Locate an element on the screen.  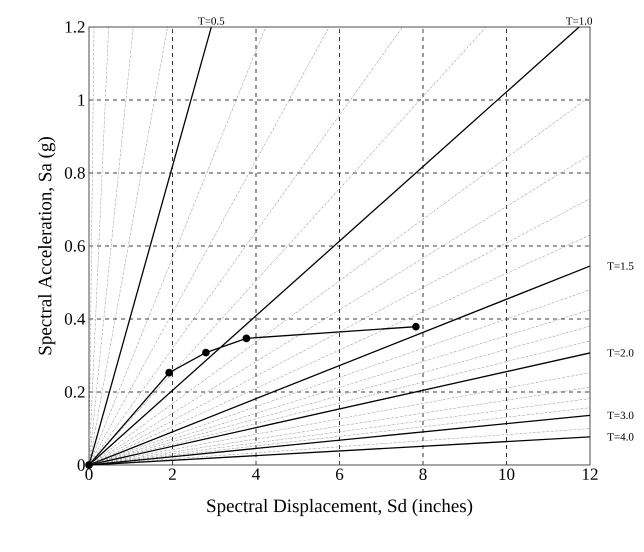
y-tick-label: 1.2 is located at coordinates (75, 27).